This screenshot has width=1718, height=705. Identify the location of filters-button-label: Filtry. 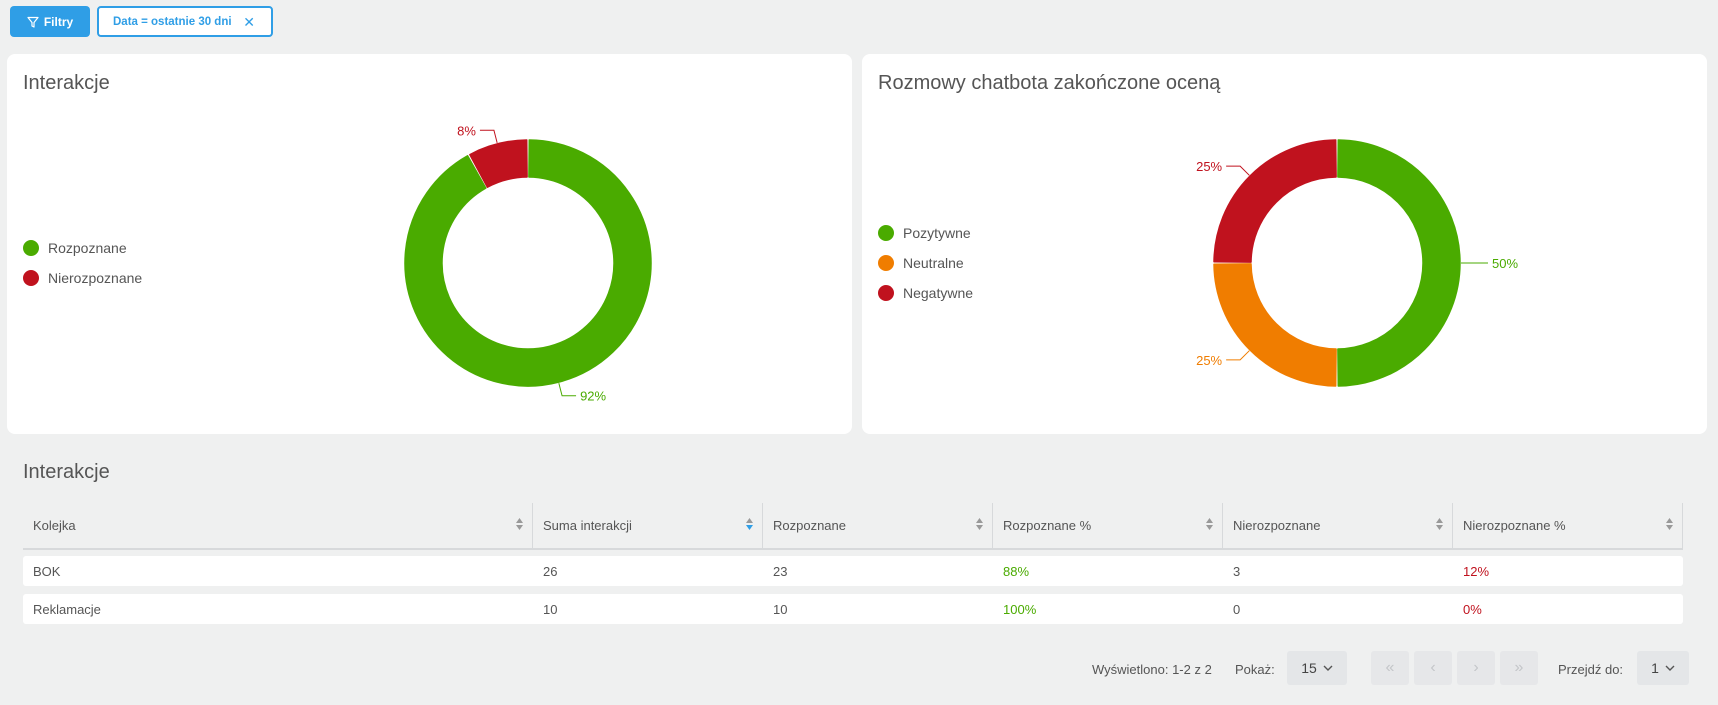
(58, 21).